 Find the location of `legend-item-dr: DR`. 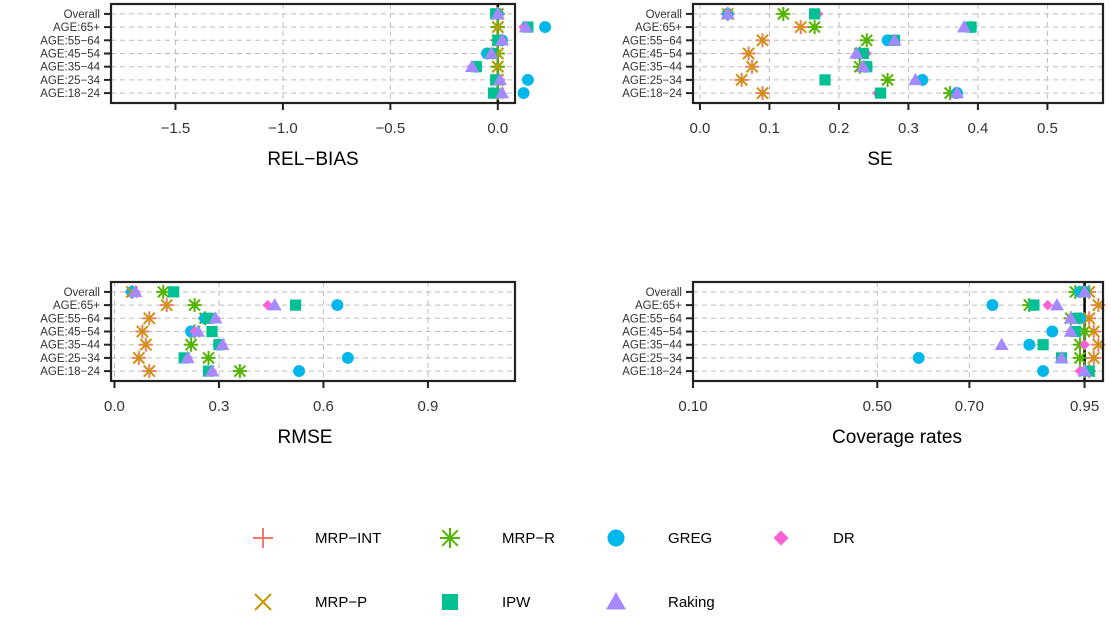

legend-item-dr: DR is located at coordinates (814, 538).